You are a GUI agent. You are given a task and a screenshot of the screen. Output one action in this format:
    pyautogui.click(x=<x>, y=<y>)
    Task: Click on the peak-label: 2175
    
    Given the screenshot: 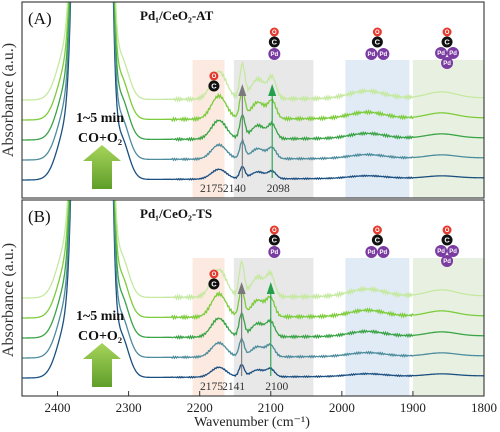 What is the action you would take?
    pyautogui.click(x=211, y=189)
    